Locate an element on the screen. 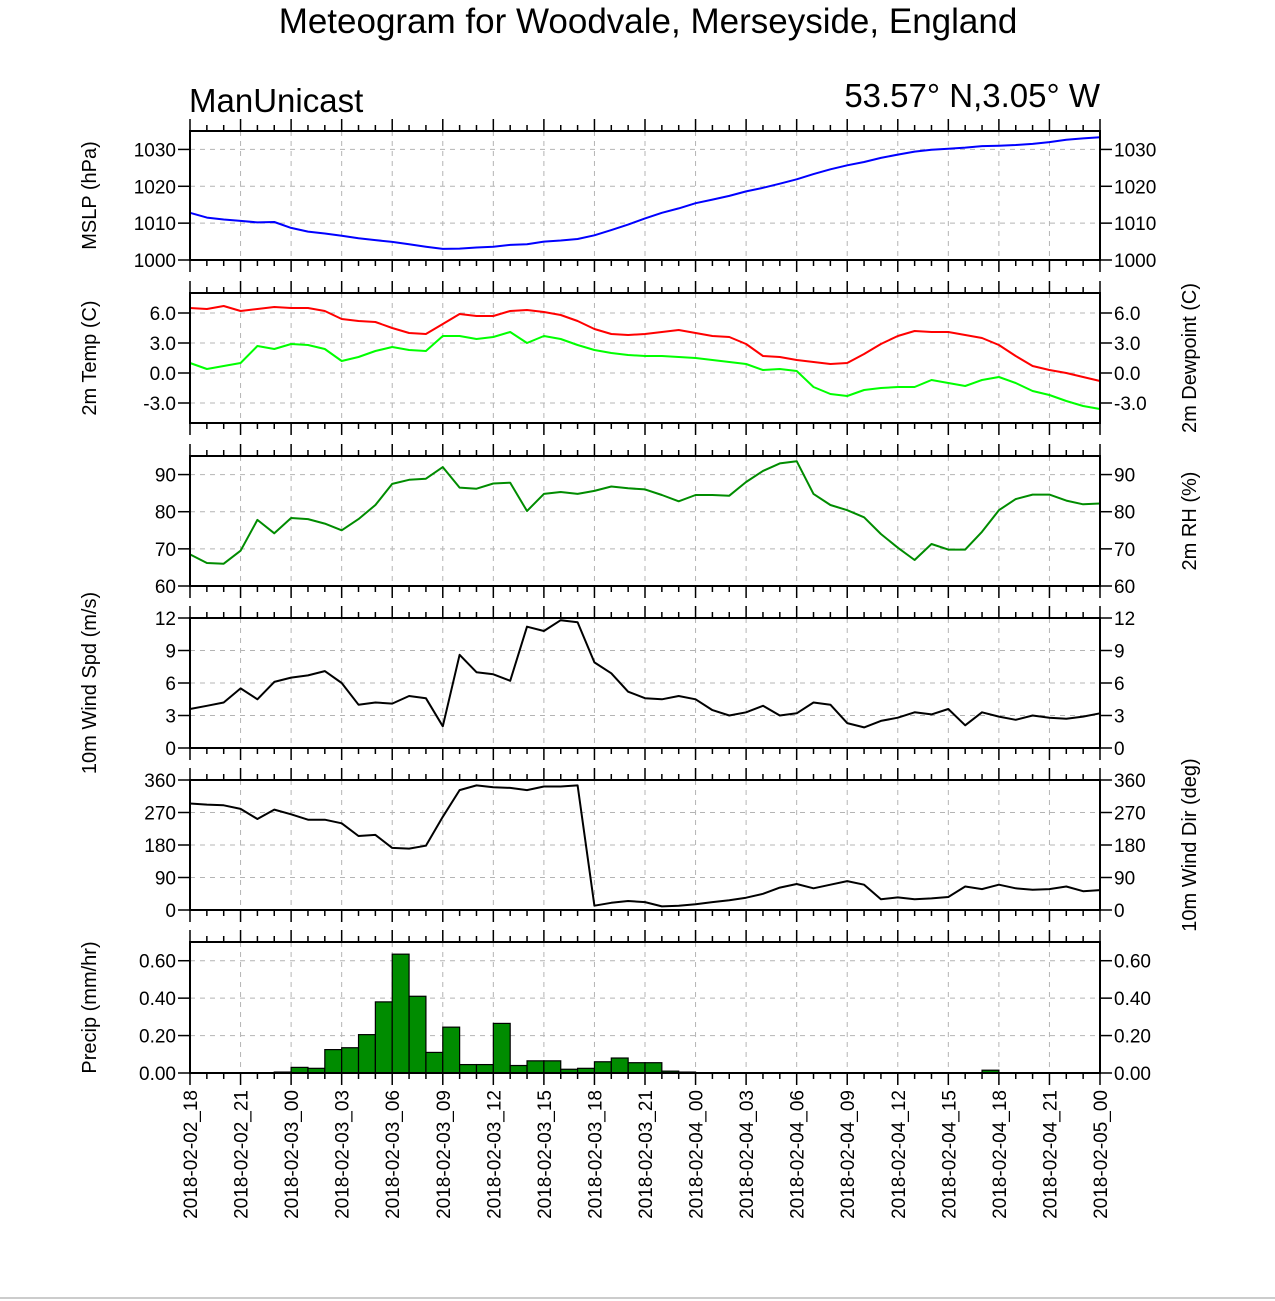 The width and height of the screenshot is (1275, 1301). y-tick-label-left: 3.0 is located at coordinates (163, 344).